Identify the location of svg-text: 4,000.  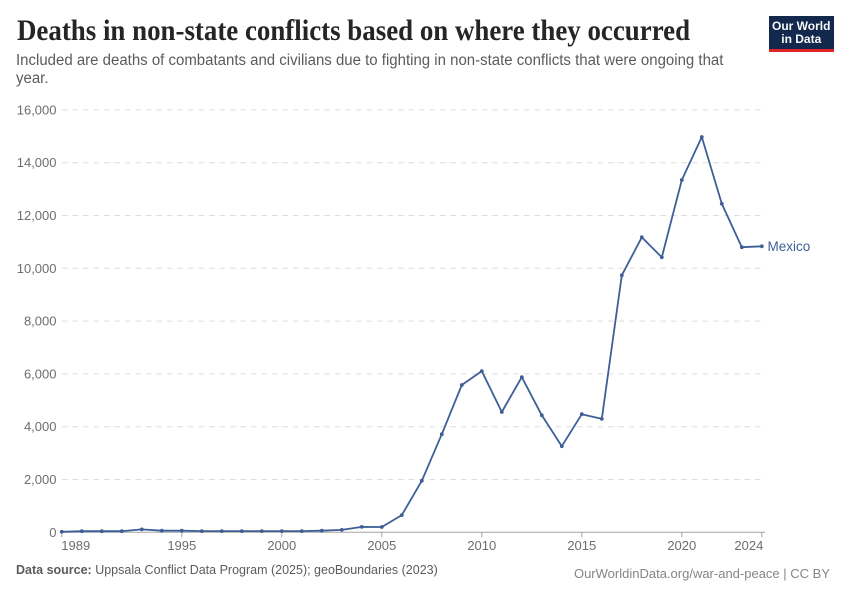
(40, 426).